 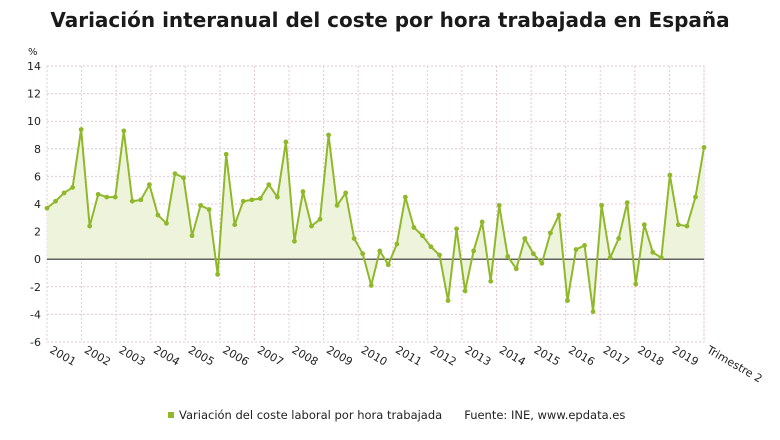 I want to click on x-tick-label: 2009, so click(x=339, y=355).